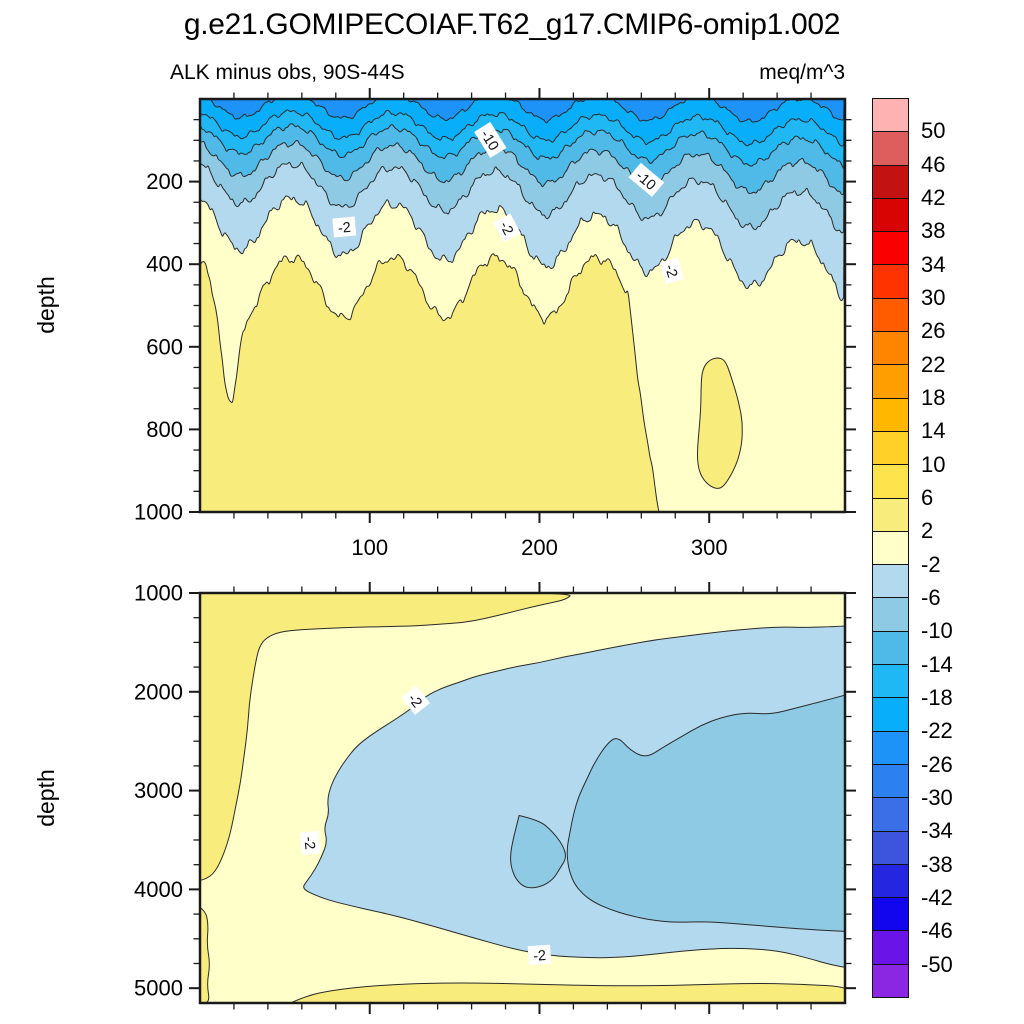 This screenshot has height=1024, width=1024. What do you see at coordinates (933, 464) in the screenshot?
I see `colorbar-label: 10` at bounding box center [933, 464].